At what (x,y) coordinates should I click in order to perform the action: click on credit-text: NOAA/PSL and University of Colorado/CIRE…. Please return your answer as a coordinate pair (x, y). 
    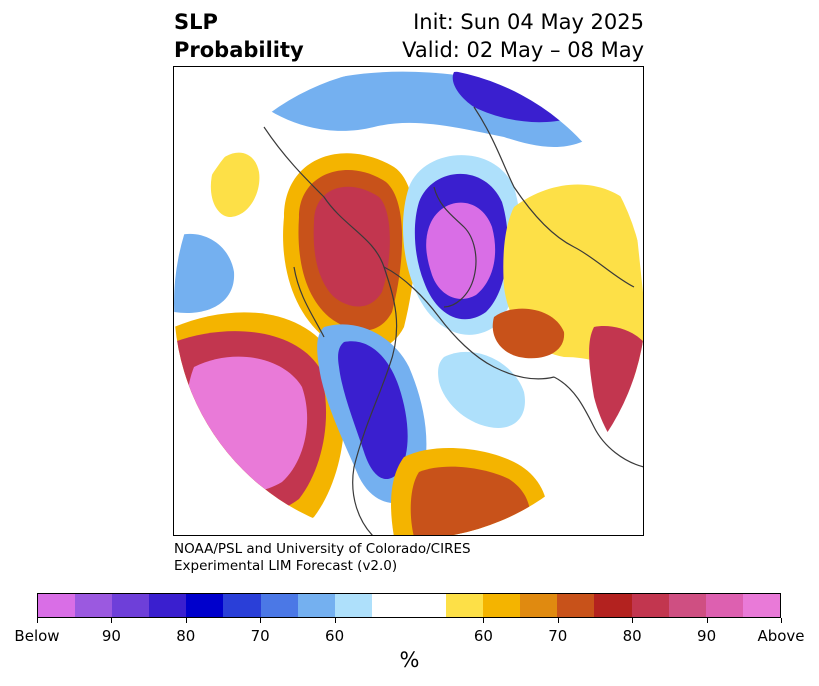
    Looking at the image, I should click on (322, 558).